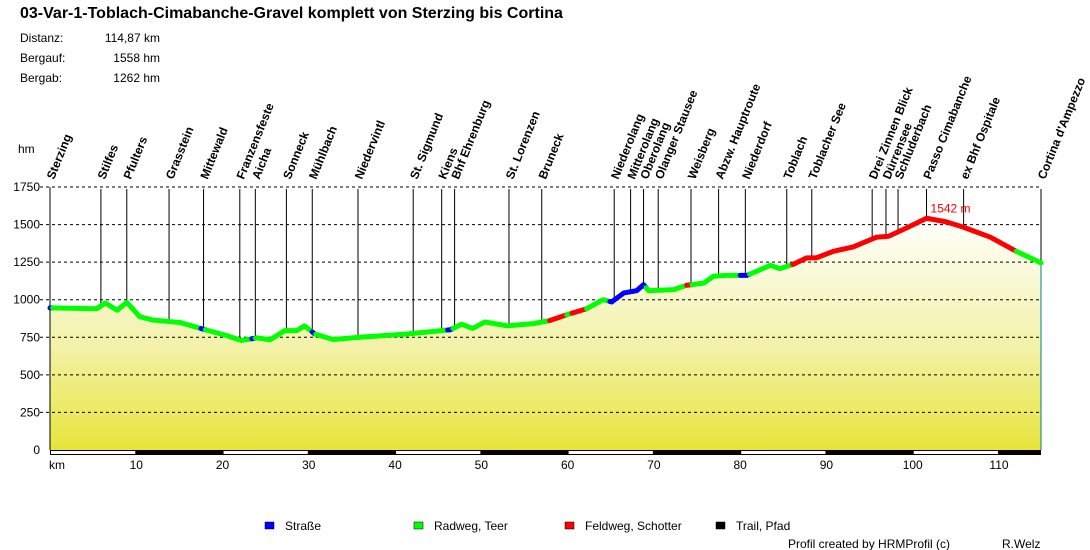 The width and height of the screenshot is (1090, 550). What do you see at coordinates (654, 465) in the screenshot?
I see `x-tick-label: 70` at bounding box center [654, 465].